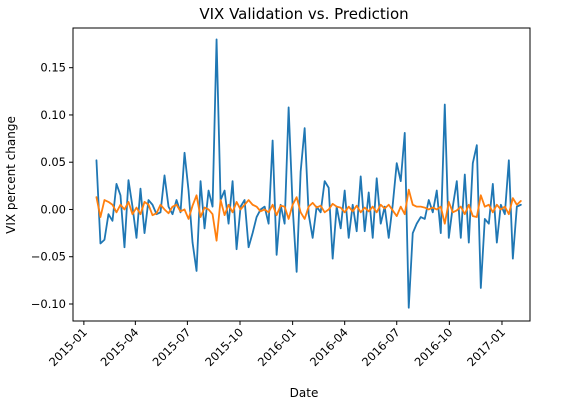  I want to click on x-tick-label: 2017-01, so click(486, 347).